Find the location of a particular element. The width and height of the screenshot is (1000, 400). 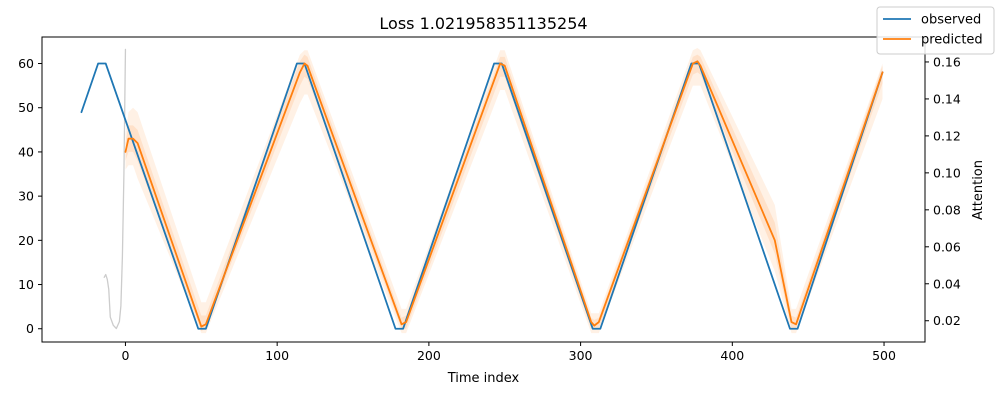

chart-title: Loss 1.021958351135254 is located at coordinates (483, 23).